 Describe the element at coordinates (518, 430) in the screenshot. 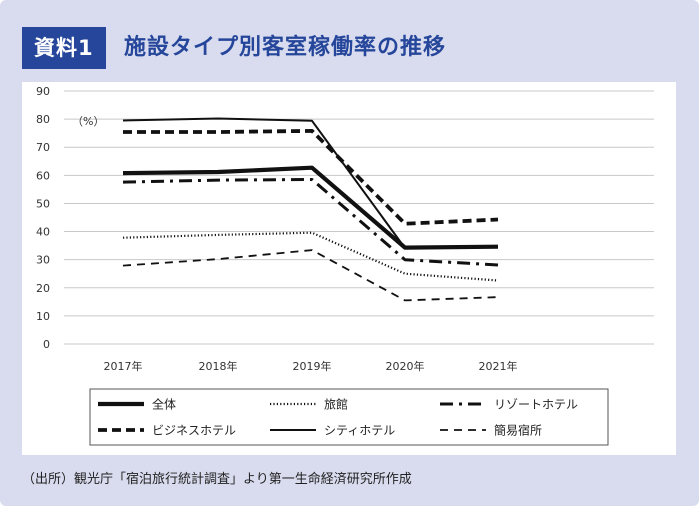

I see `legend-label: 簡易宿所` at that location.